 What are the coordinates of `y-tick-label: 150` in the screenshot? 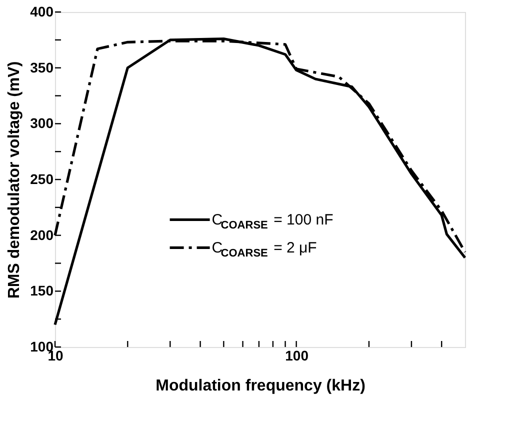 It's located at (42, 290).